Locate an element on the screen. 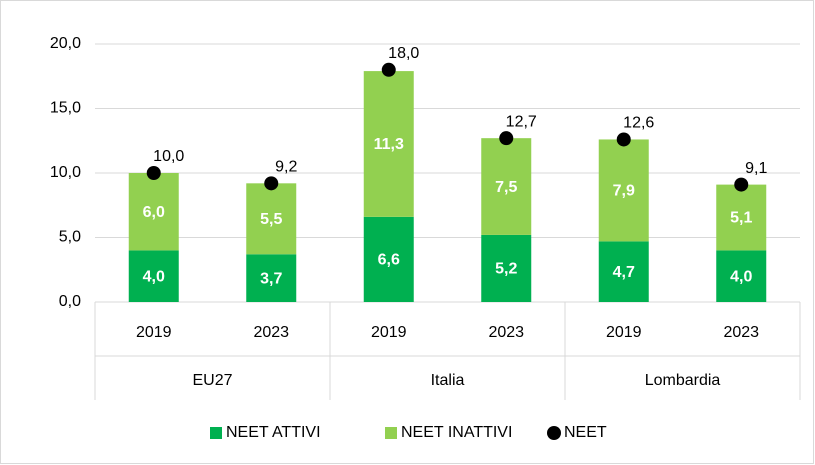 The height and width of the screenshot is (465, 815). dot-label: 18,0 is located at coordinates (403, 53).